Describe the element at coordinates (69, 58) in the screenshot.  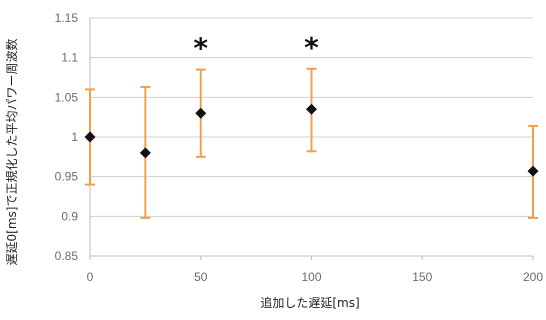
I see `y-tick-label-5: 1.1` at that location.